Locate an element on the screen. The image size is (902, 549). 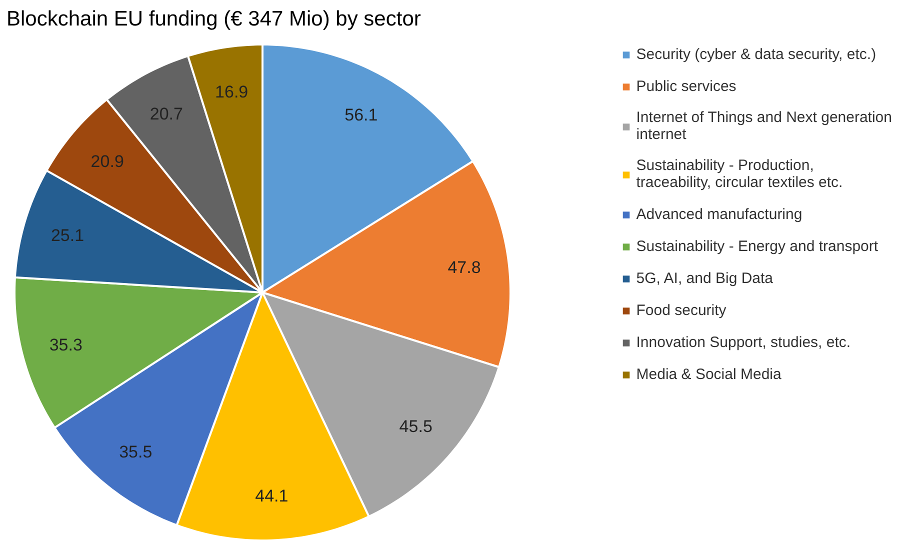
data-label: 20.7 is located at coordinates (166, 114).